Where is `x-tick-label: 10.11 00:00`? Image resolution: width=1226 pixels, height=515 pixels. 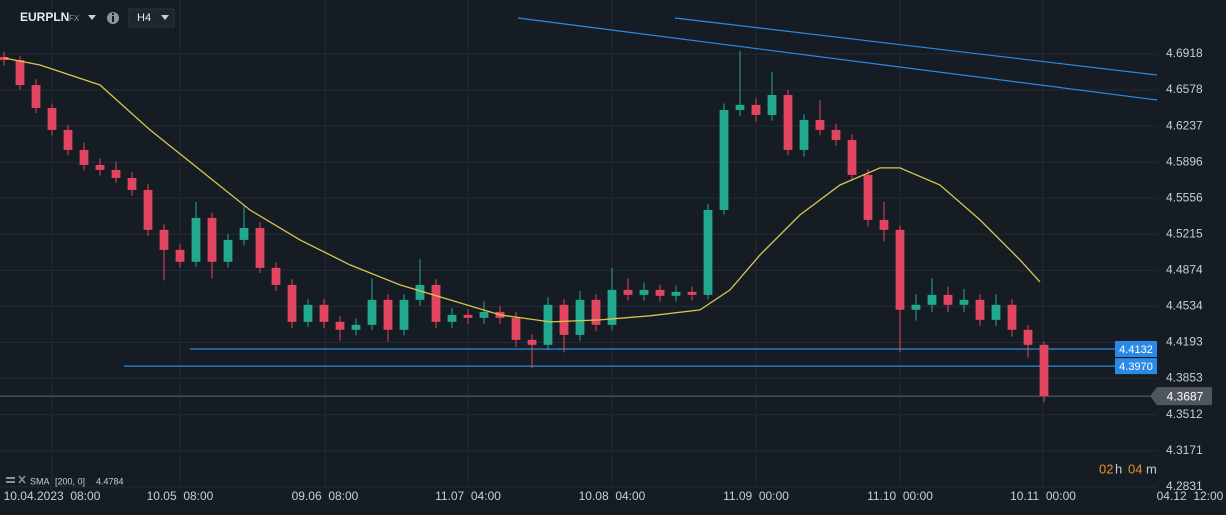 x-tick-label: 10.11 00:00 is located at coordinates (1043, 496).